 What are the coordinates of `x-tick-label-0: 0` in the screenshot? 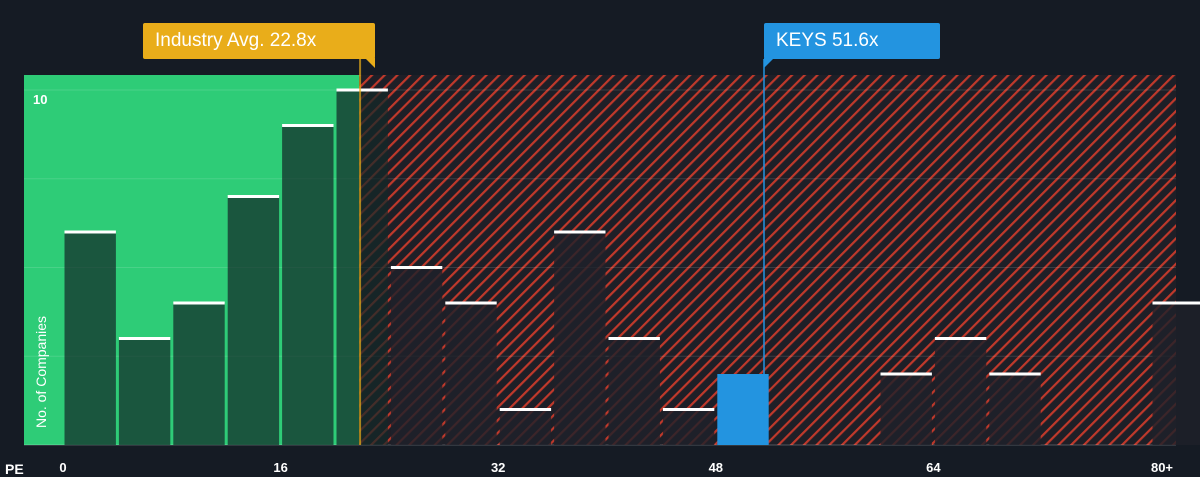 It's located at (62, 467).